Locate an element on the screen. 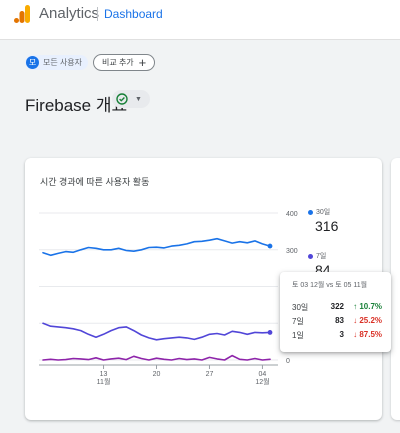 The width and height of the screenshot is (400, 433). chevron-down-icon: ▼ is located at coordinates (138, 99).